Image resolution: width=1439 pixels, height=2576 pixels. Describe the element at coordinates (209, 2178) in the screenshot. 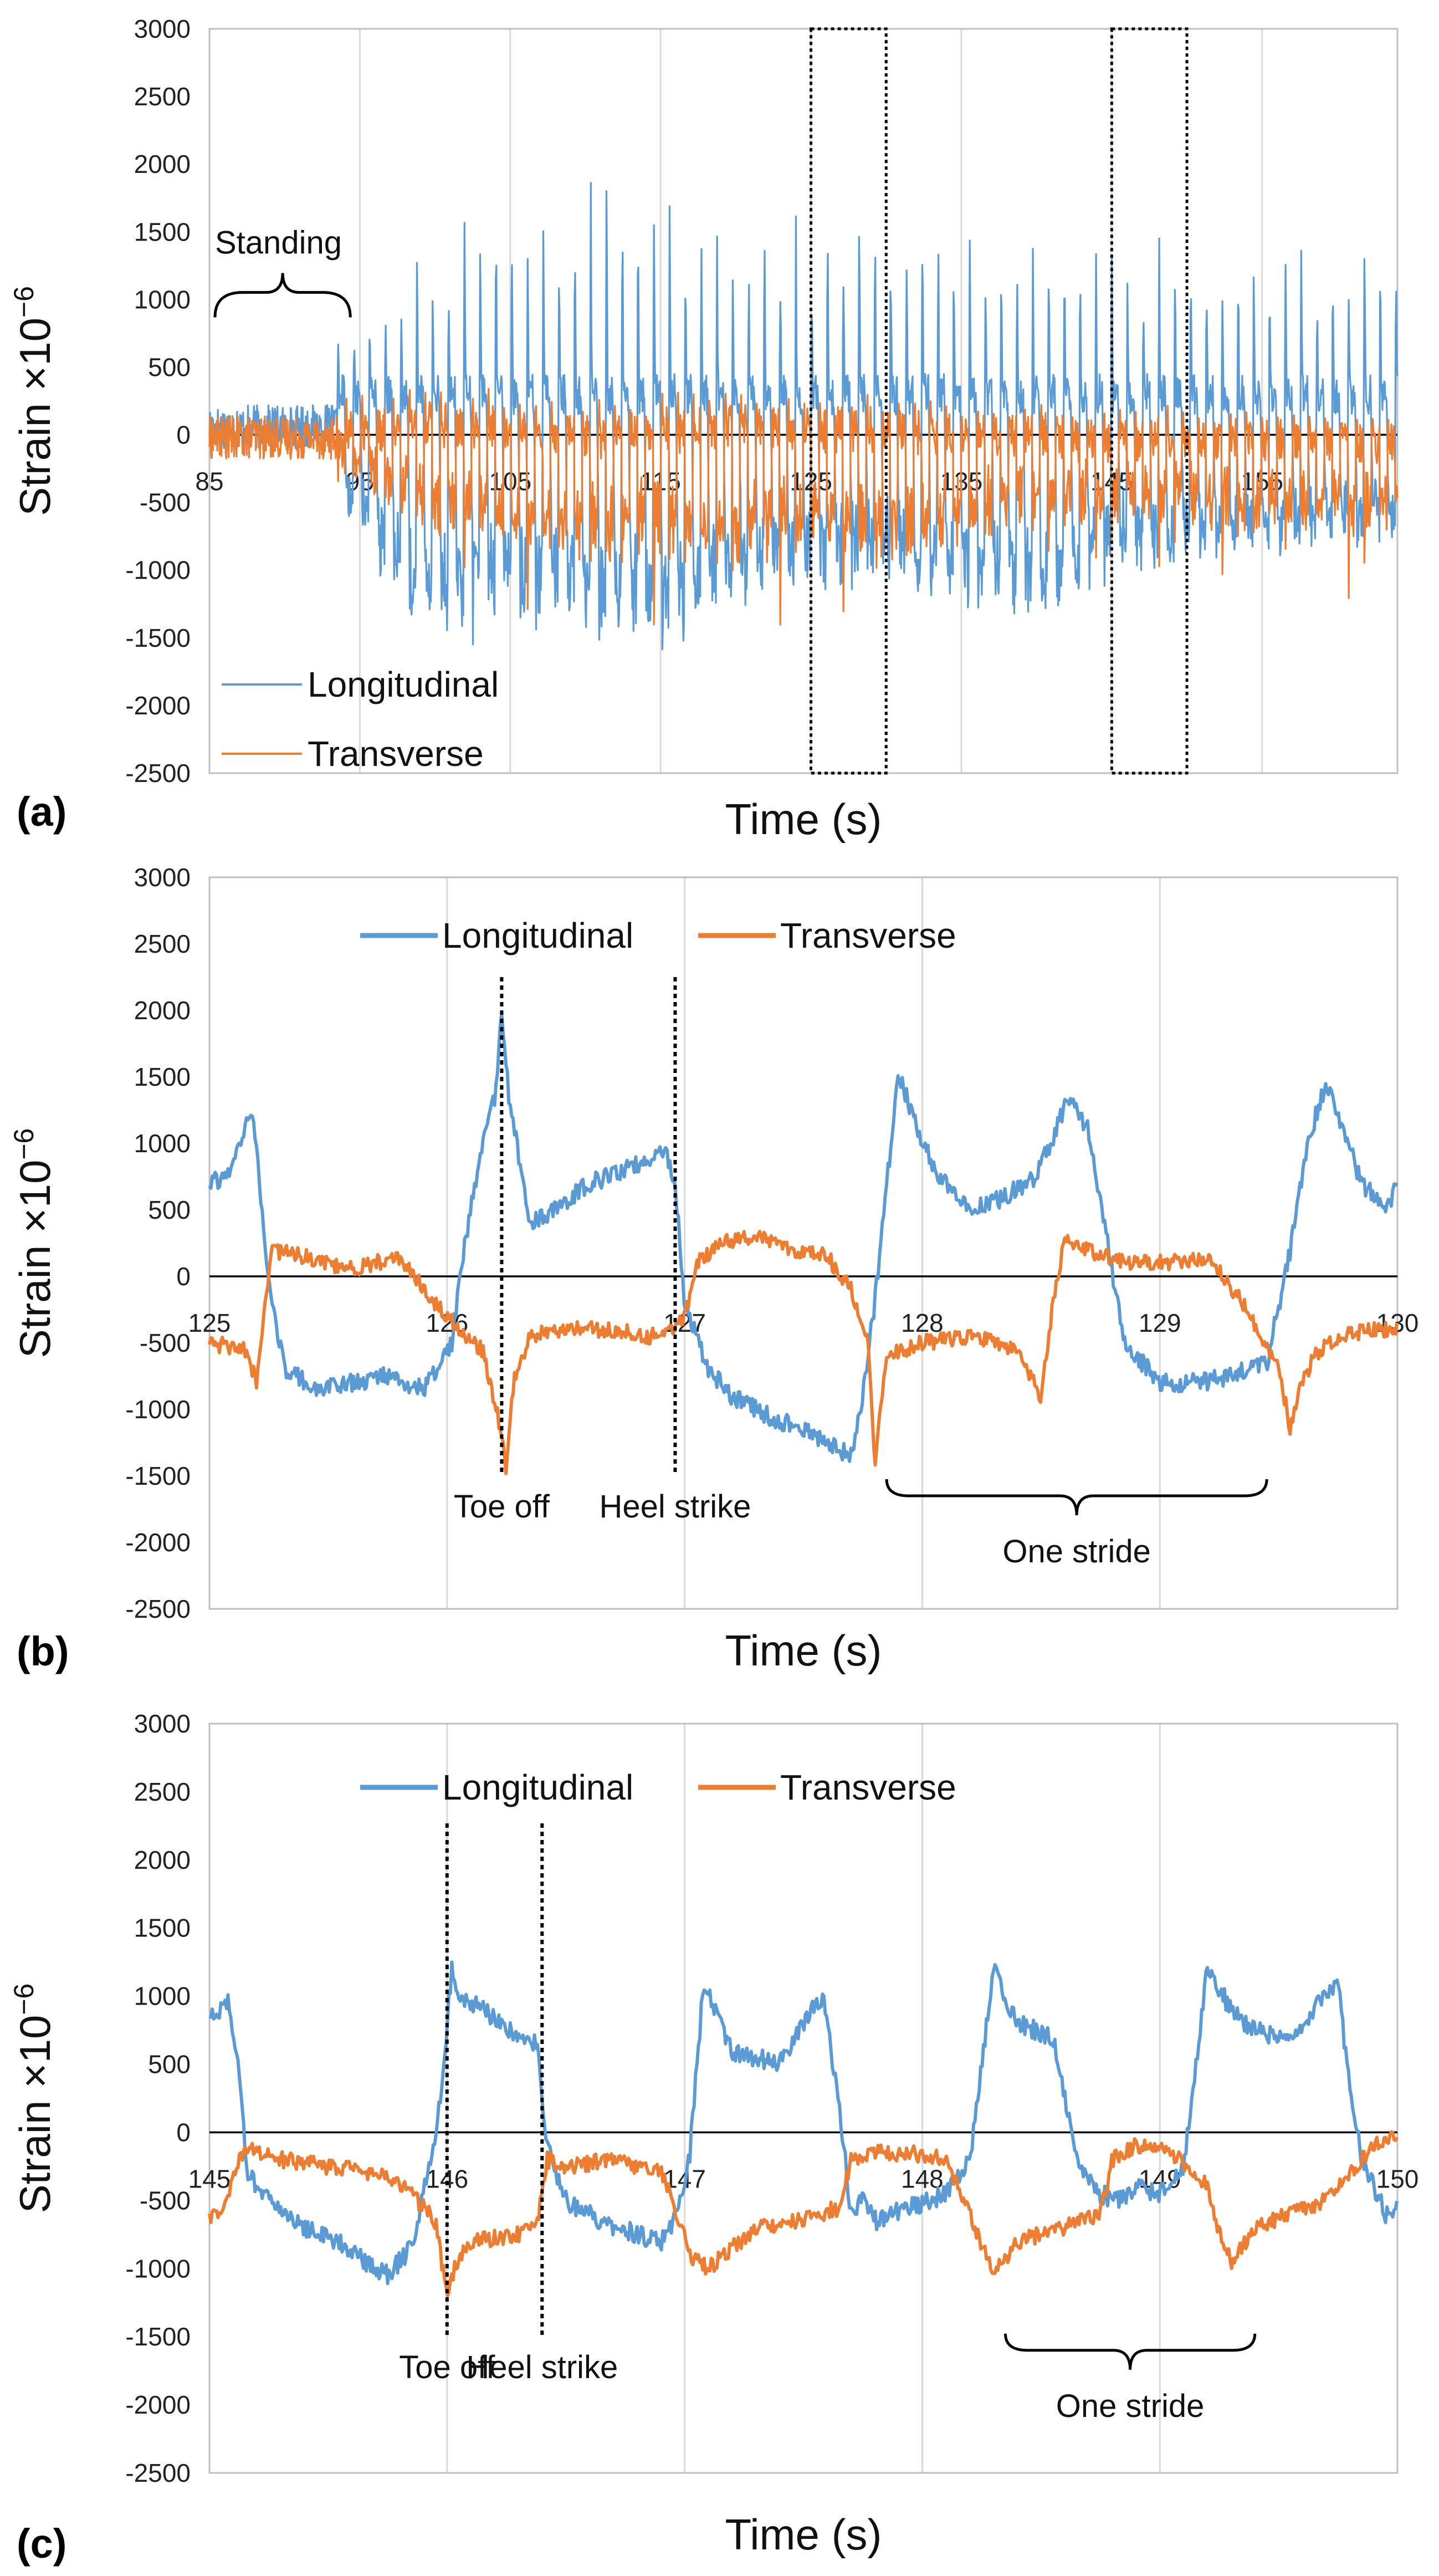

I see `x-tick-label: 145` at that location.